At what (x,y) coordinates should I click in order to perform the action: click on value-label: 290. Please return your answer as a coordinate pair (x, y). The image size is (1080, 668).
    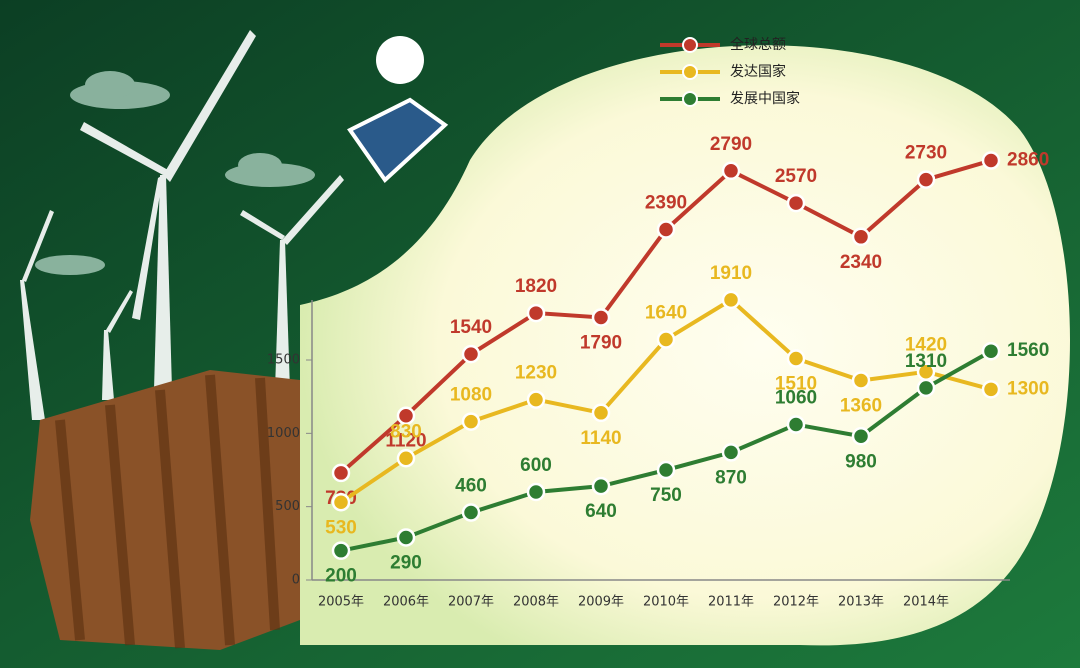
    Looking at the image, I should click on (406, 562).